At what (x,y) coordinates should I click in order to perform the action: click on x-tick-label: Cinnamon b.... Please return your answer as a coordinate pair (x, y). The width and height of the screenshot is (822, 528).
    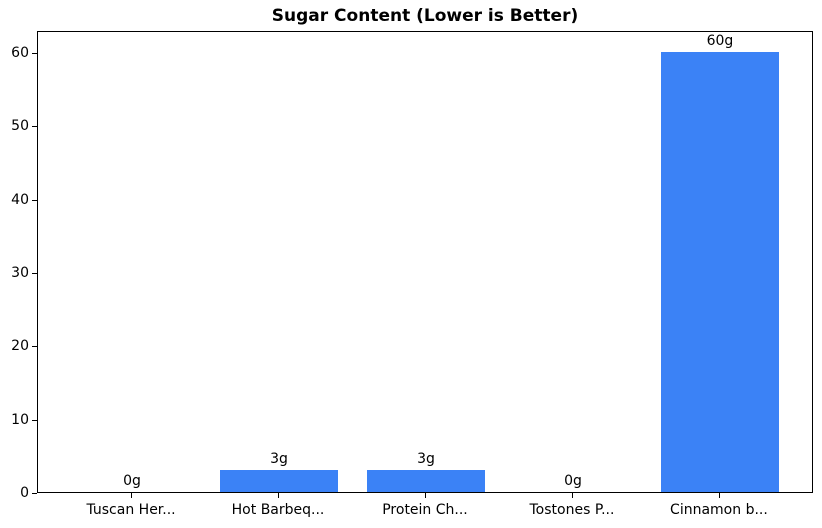
    Looking at the image, I should click on (719, 510).